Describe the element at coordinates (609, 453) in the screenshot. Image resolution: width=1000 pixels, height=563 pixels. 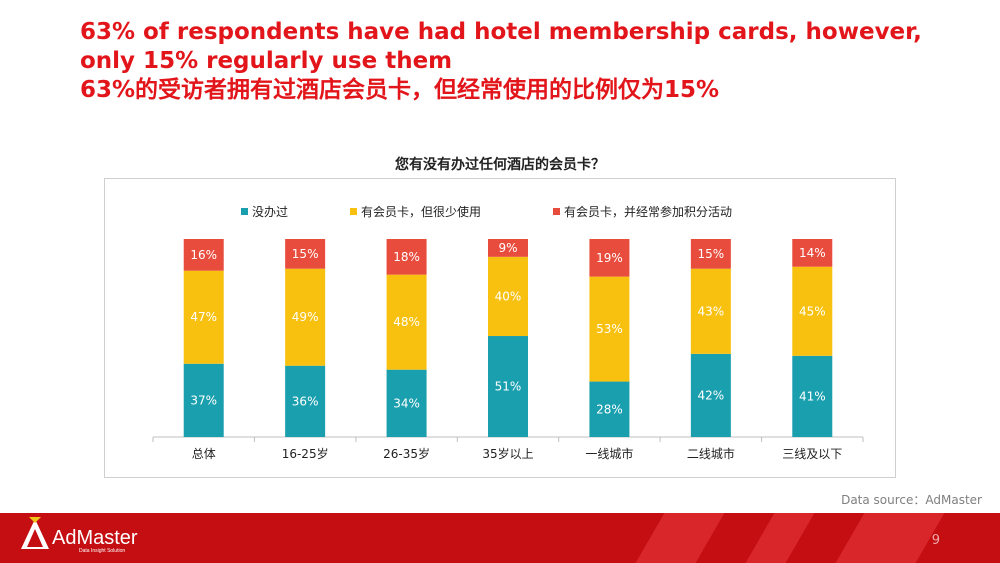
I see `x-tick-label: 一线城市` at that location.